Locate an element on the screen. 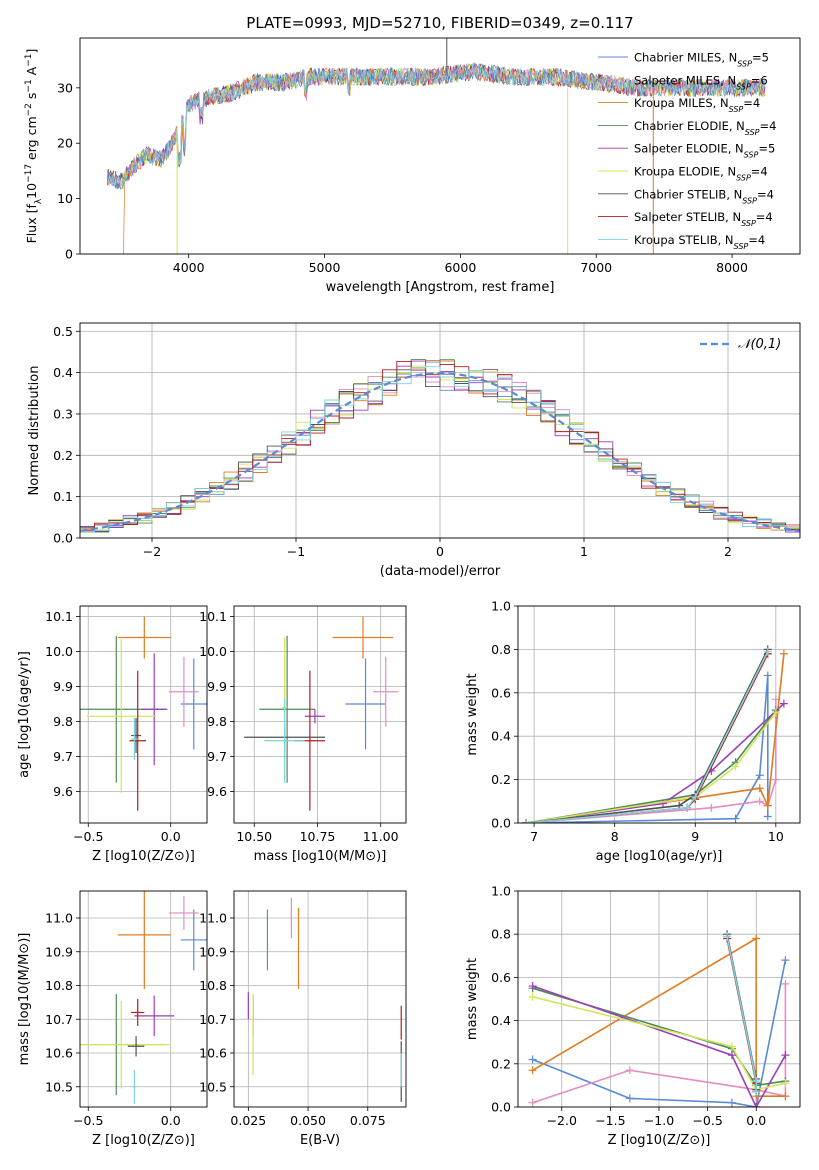  legend-label-chabrier_miles: Chabrier MILES, NSSP=5 is located at coordinates (701, 60).